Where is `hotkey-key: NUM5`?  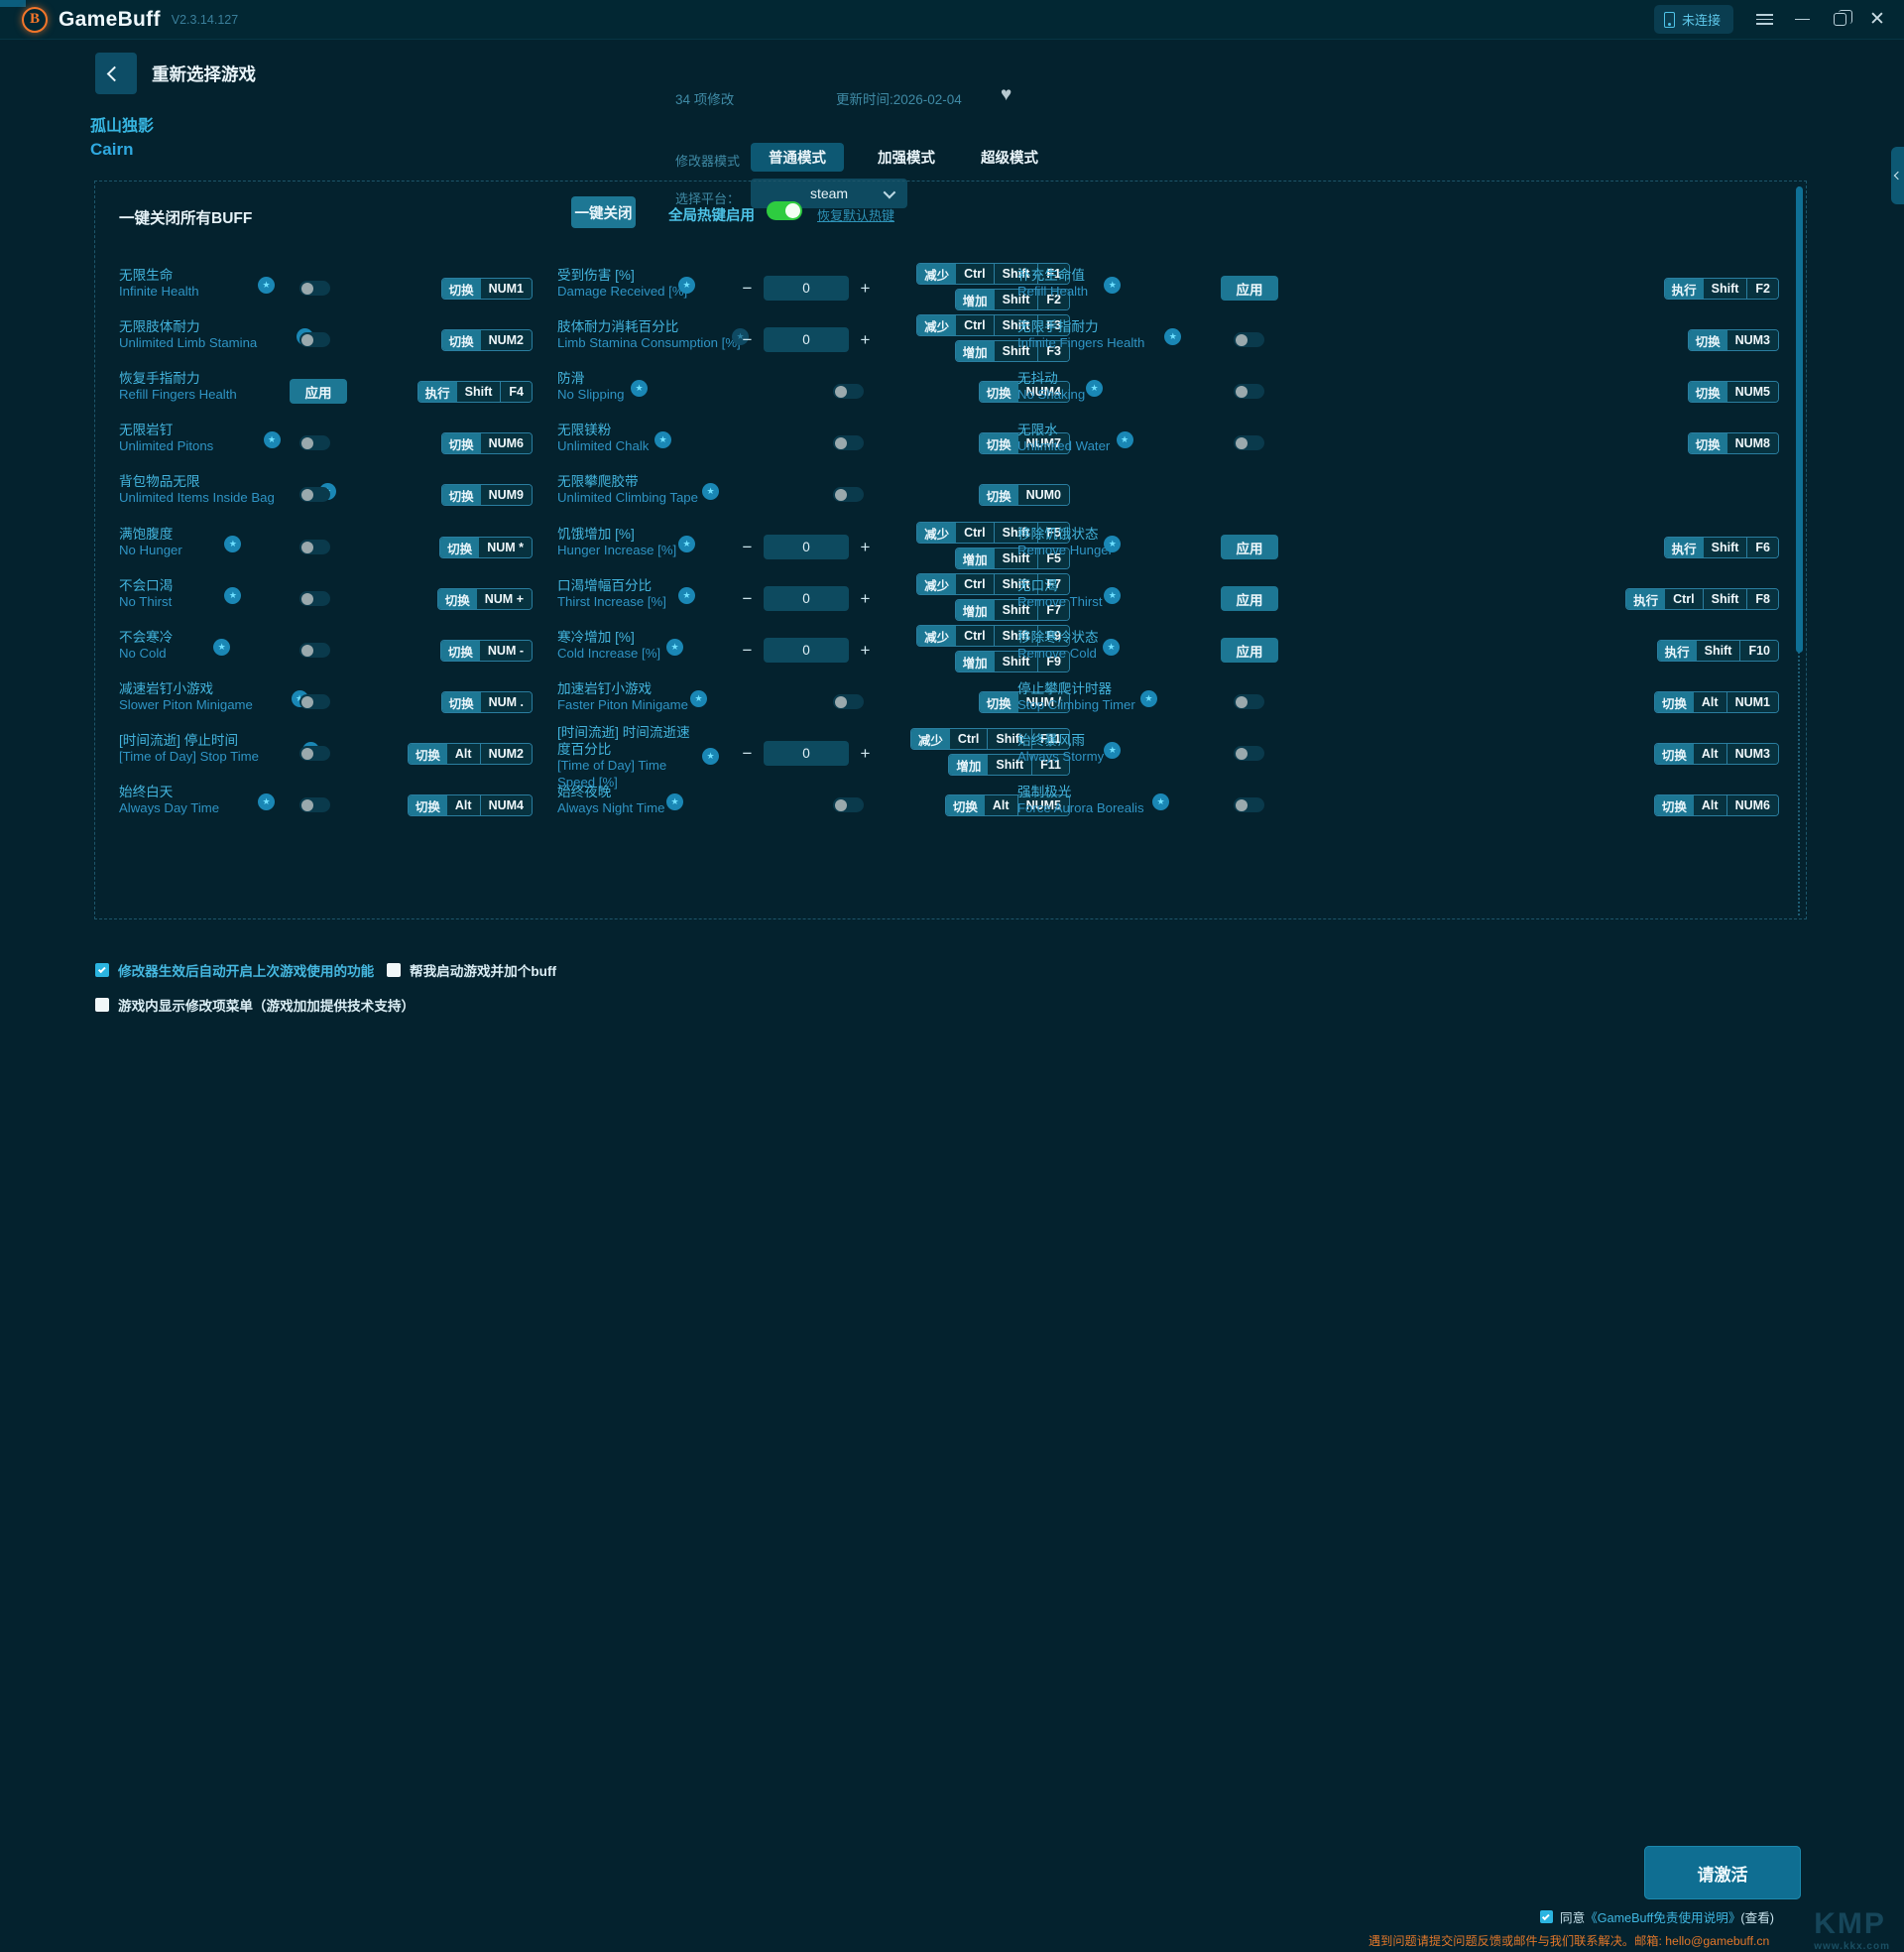 hotkey-key: NUM5 is located at coordinates (1042, 805).